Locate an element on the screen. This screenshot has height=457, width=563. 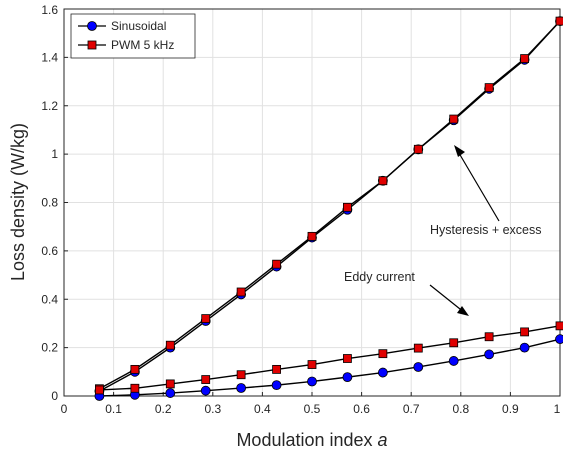
legend-marker-sinusoidal is located at coordinates (92, 26).